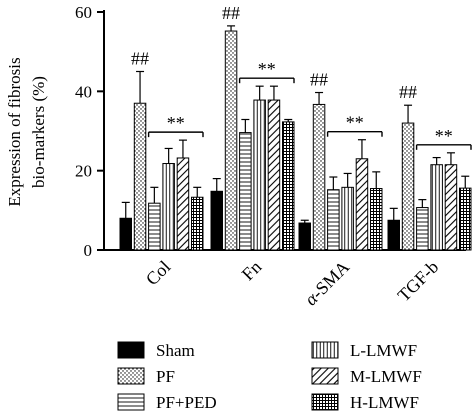 Image resolution: width=474 pixels, height=420 pixels. Describe the element at coordinates (88, 250) in the screenshot. I see `y-tick-label: 0` at that location.